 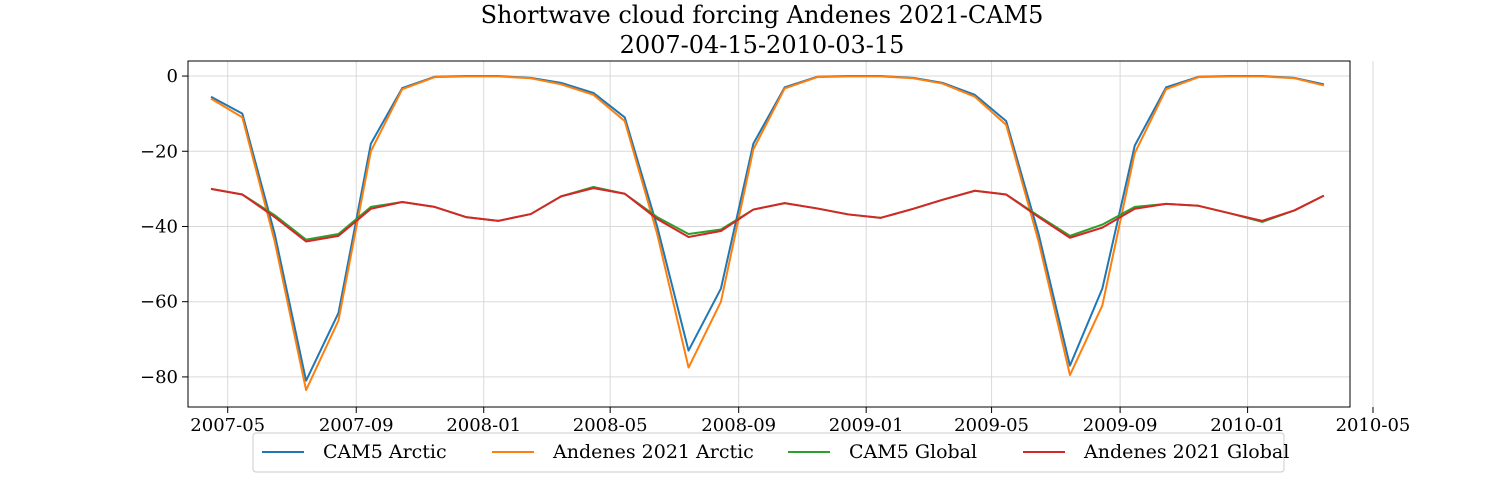 I want to click on legend-label: Andenes 2021 Arctic, so click(x=653, y=452).